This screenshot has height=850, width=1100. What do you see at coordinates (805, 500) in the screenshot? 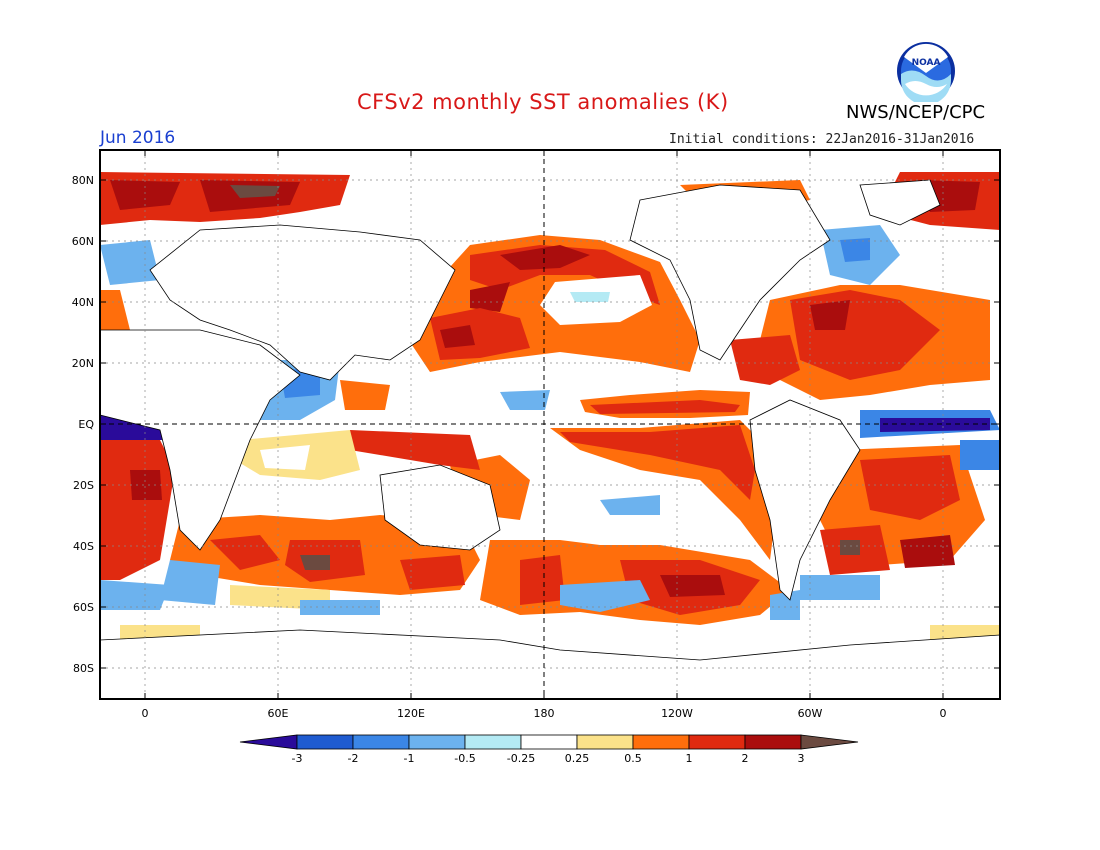
I see `south-america-landmass` at bounding box center [805, 500].